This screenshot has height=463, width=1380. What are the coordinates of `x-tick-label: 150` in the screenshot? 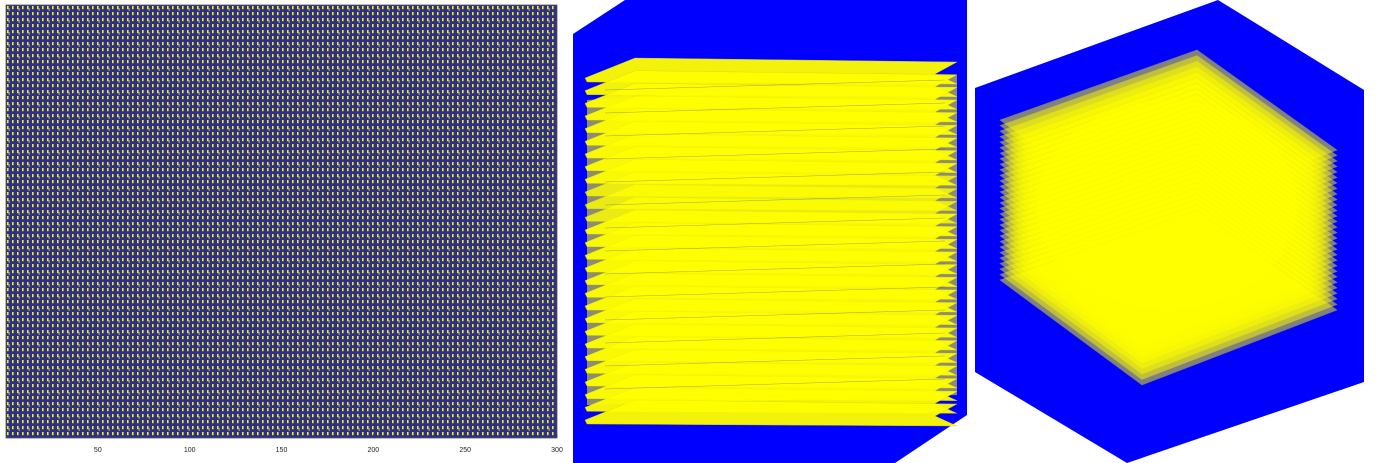 It's located at (282, 450).